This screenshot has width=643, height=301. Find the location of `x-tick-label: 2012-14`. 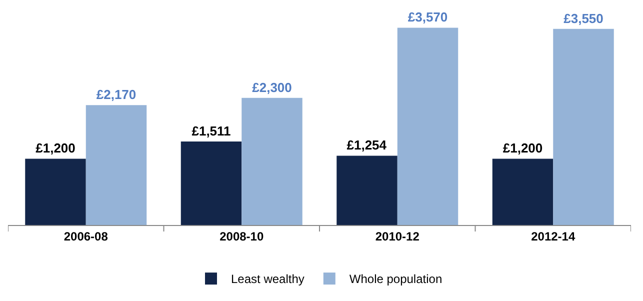

x-tick-label: 2012-14 is located at coordinates (553, 236).